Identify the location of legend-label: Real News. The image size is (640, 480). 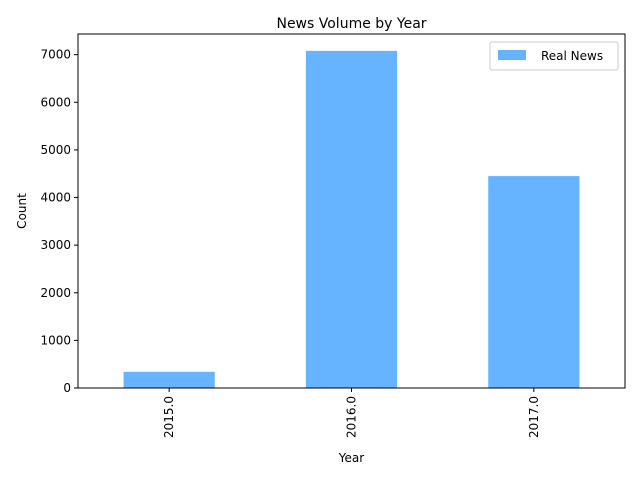
(572, 56).